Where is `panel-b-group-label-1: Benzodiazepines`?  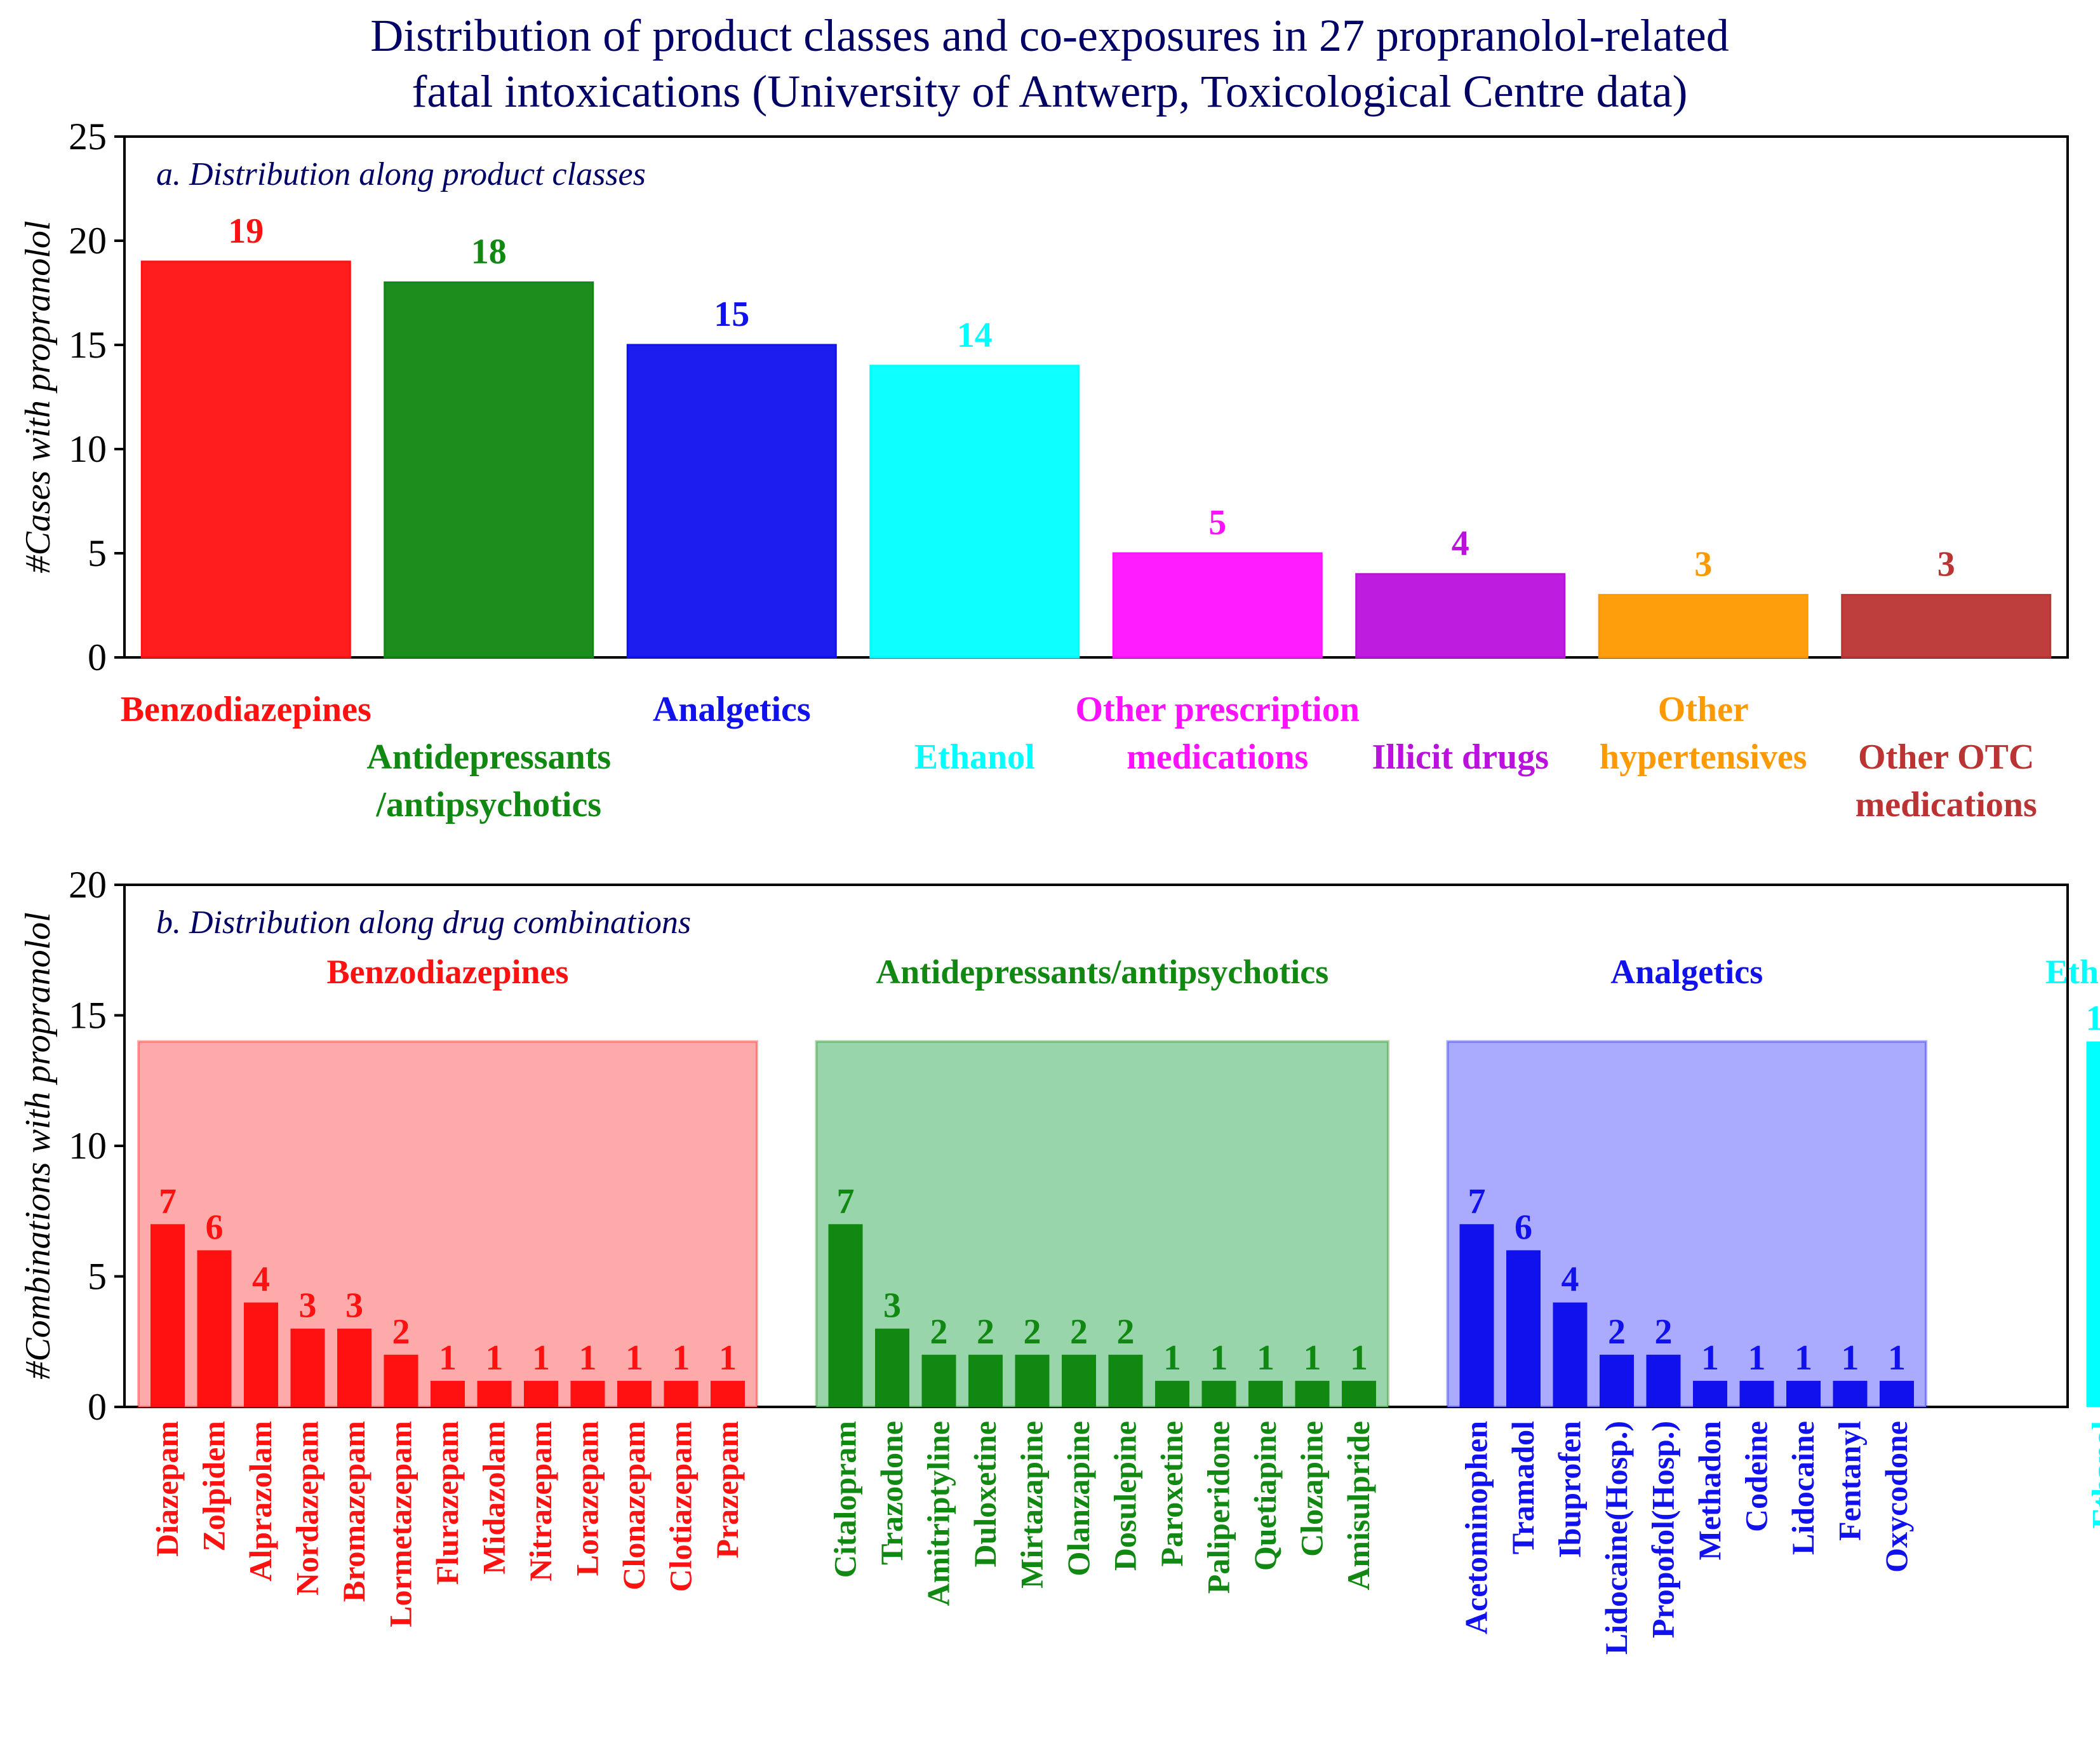 panel-b-group-label-1: Benzodiazepines is located at coordinates (447, 972).